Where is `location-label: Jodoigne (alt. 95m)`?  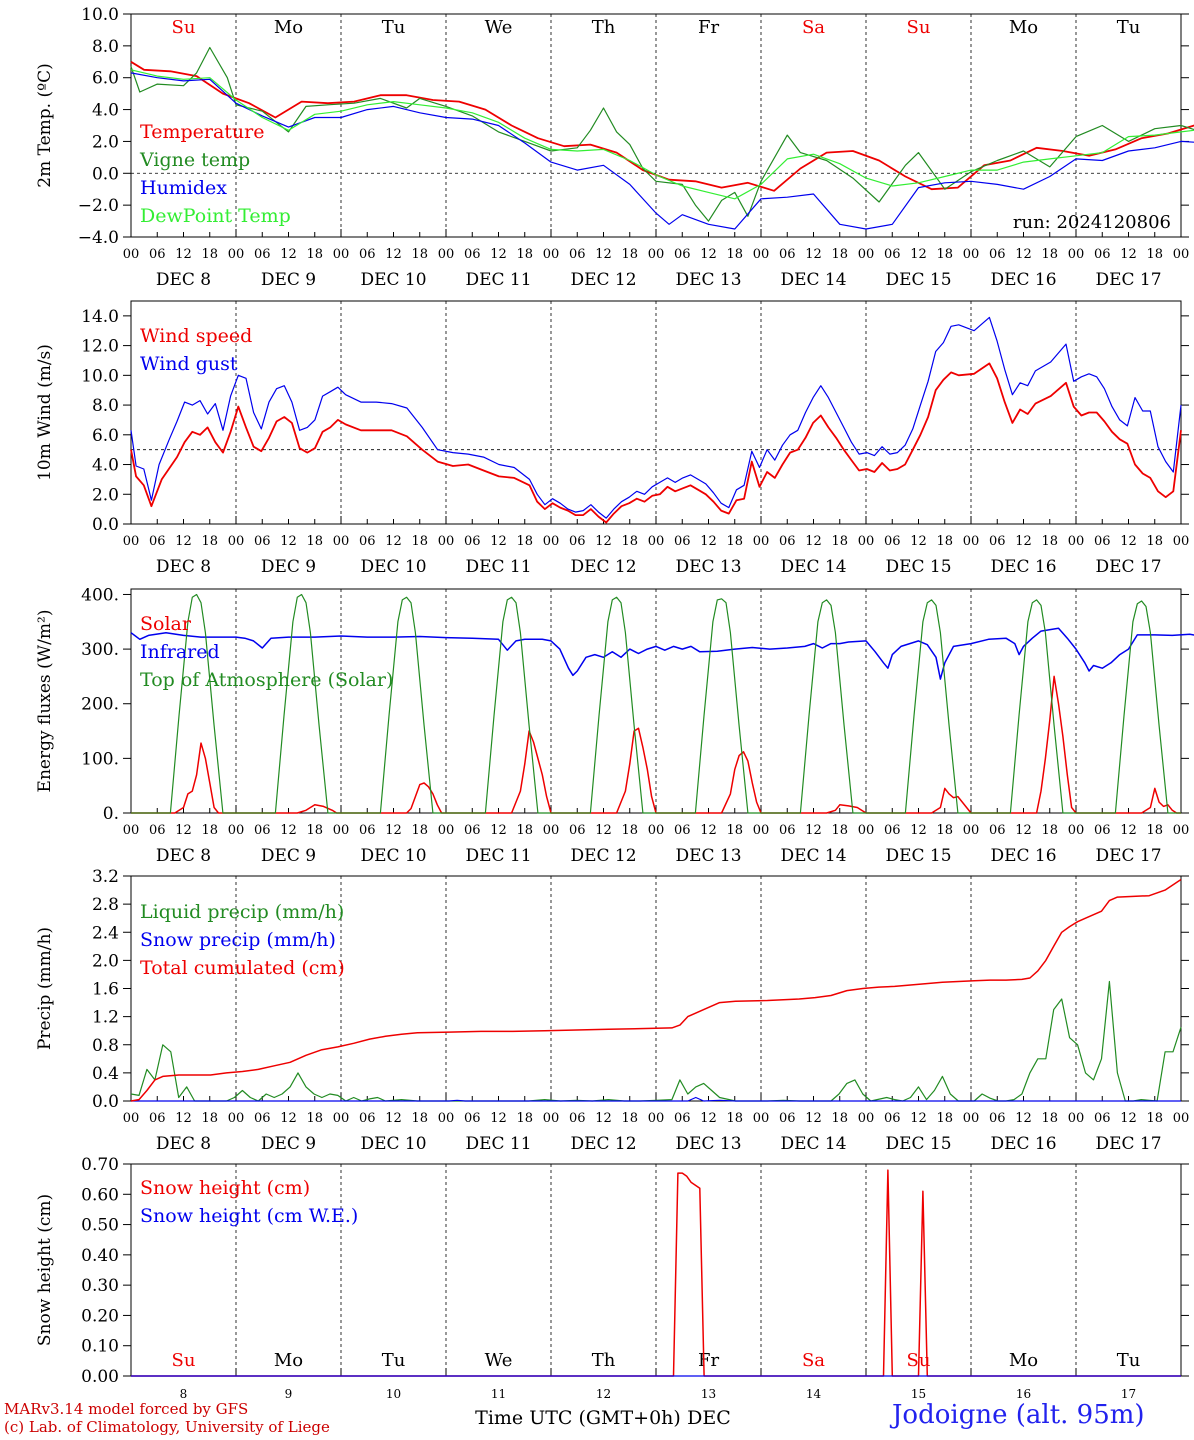 location-label: Jodoigne (alt. 95m) is located at coordinates (1018, 1415).